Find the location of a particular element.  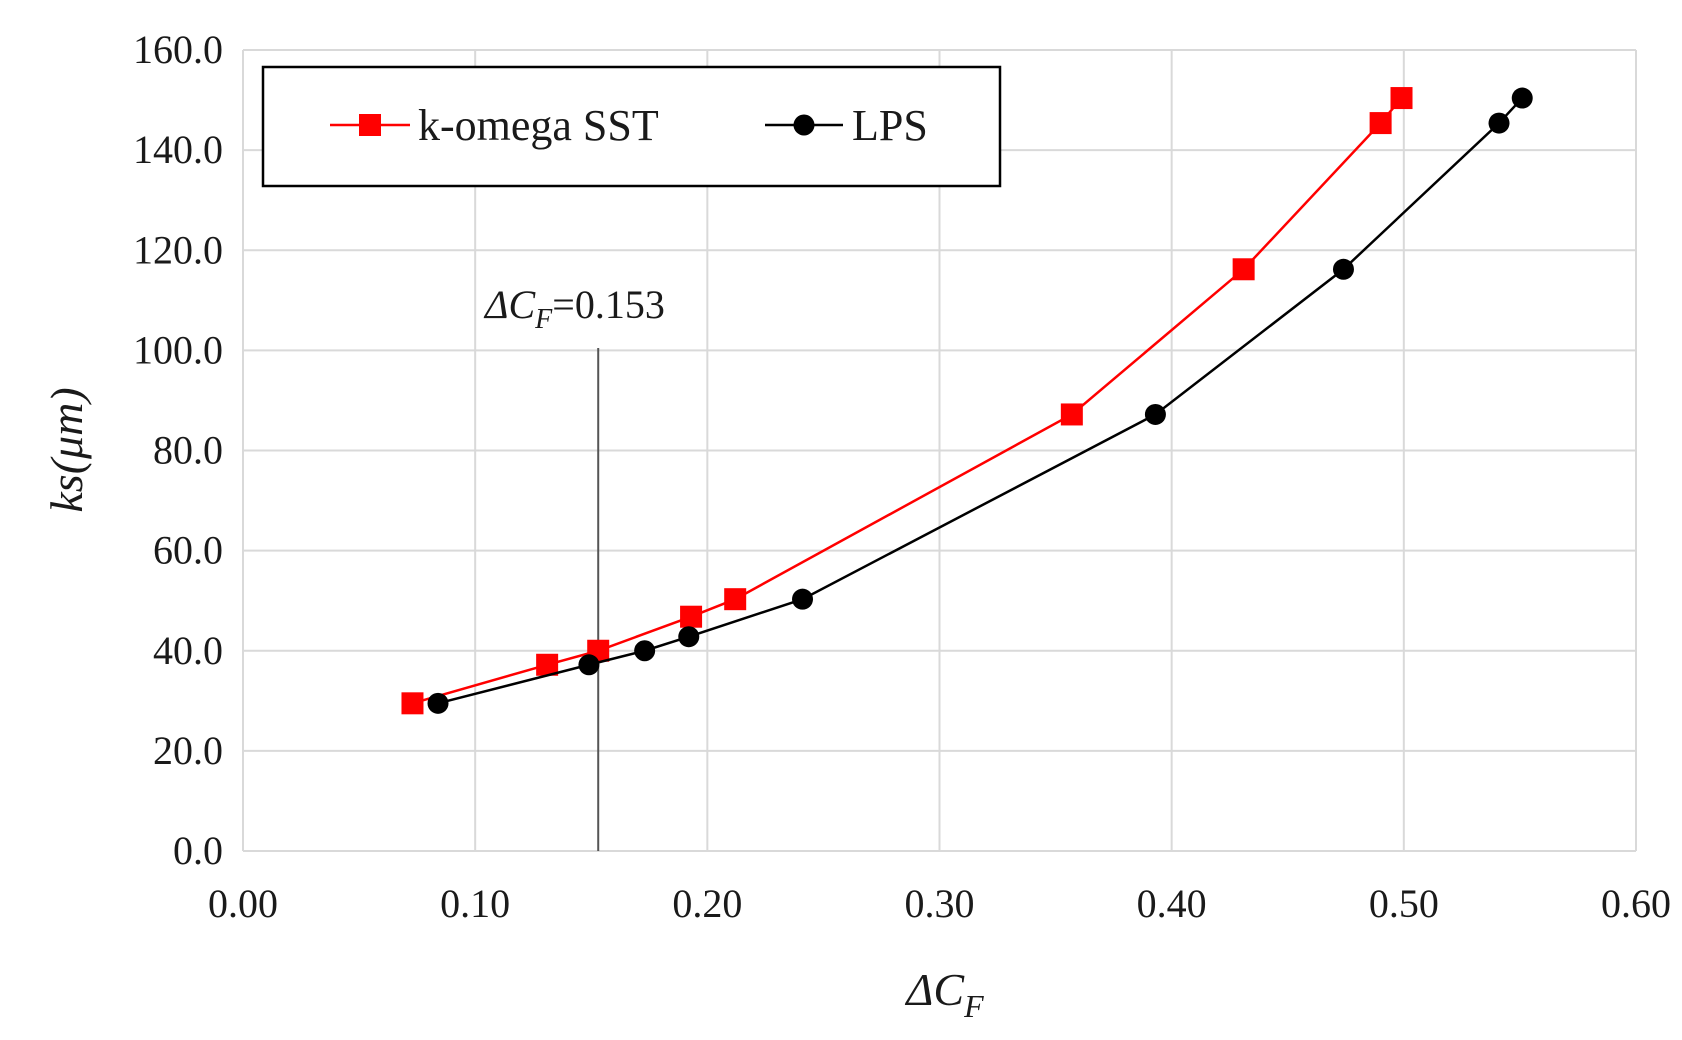

x-tick-label: 0.20 is located at coordinates (707, 903).